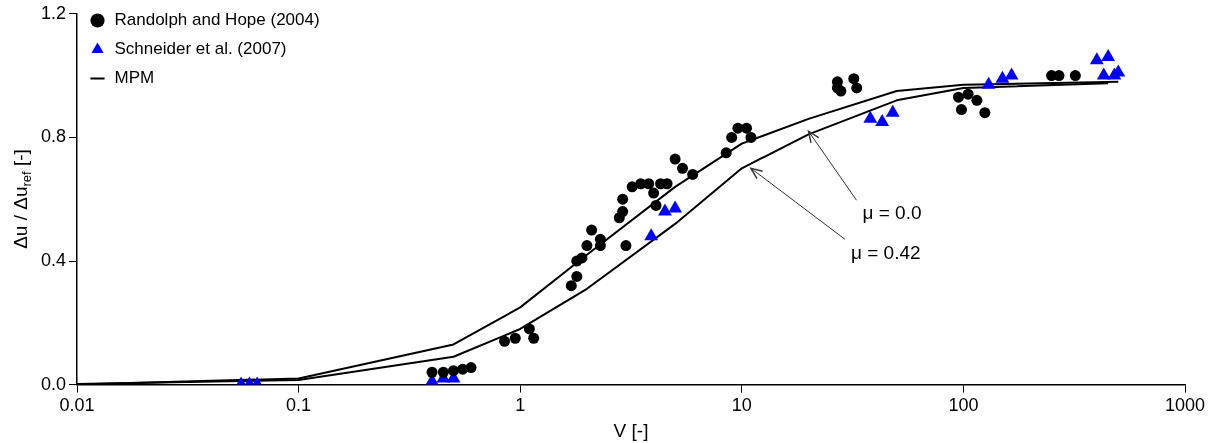  Describe the element at coordinates (217, 20) in the screenshot. I see `legend-label: Randolph and Hope (2004)` at that location.